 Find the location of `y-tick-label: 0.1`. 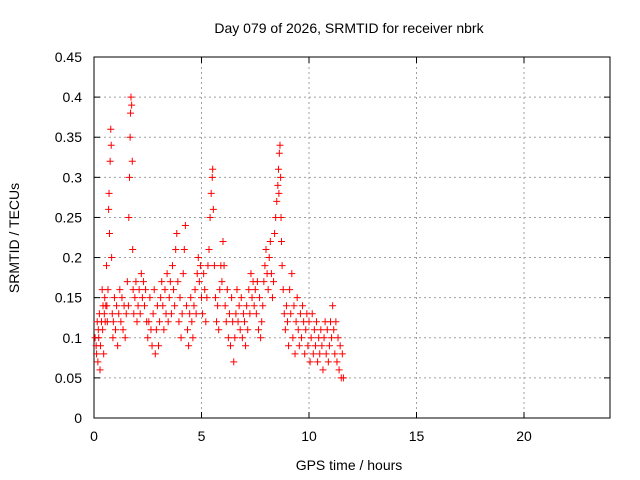

y-tick-label: 0.1 is located at coordinates (73, 338).